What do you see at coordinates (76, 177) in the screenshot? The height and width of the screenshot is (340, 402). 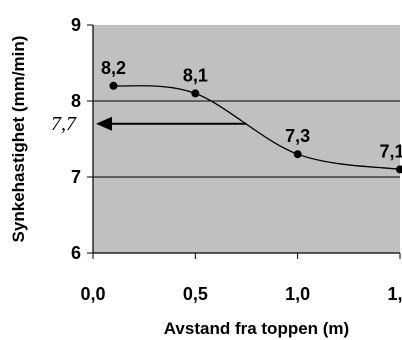 I see `y-tick-label: 7` at bounding box center [76, 177].